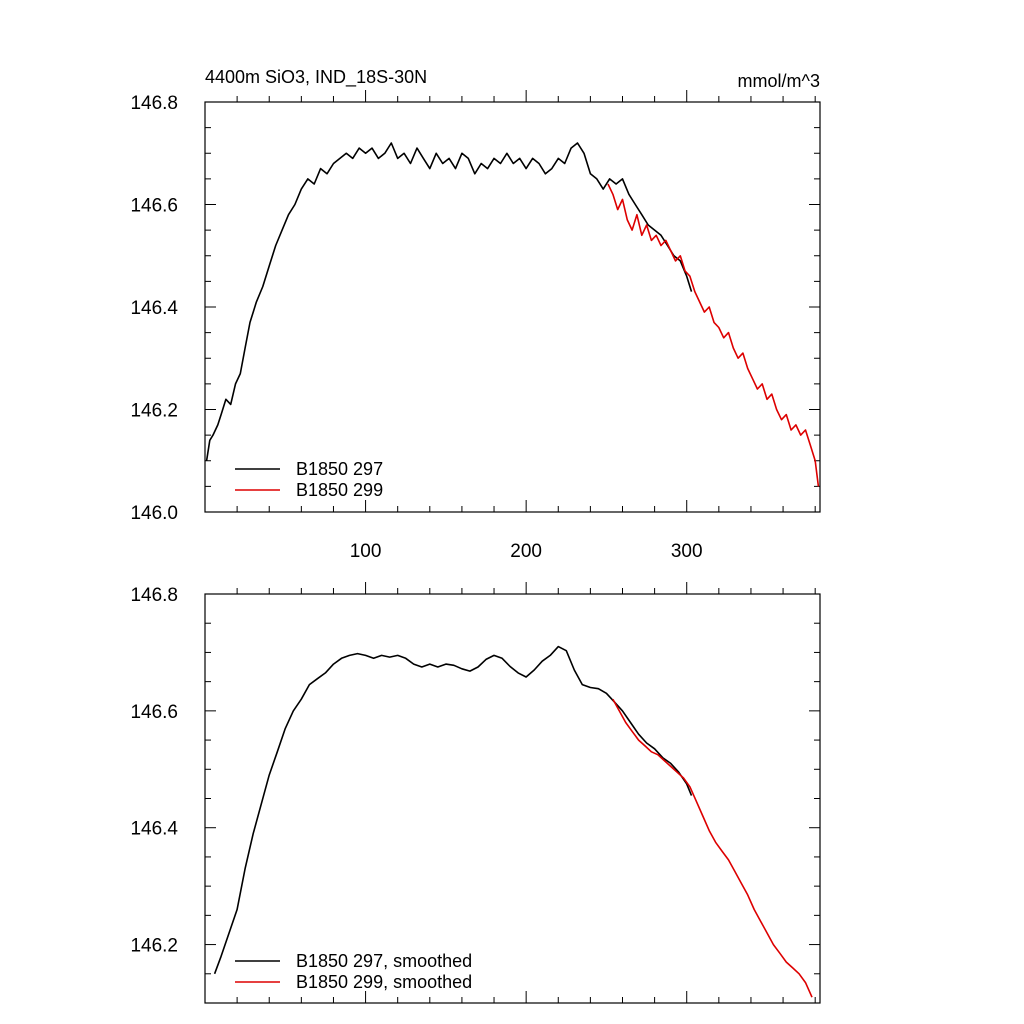  What do you see at coordinates (154, 513) in the screenshot?
I see `y-tick-label: 146.0` at bounding box center [154, 513].